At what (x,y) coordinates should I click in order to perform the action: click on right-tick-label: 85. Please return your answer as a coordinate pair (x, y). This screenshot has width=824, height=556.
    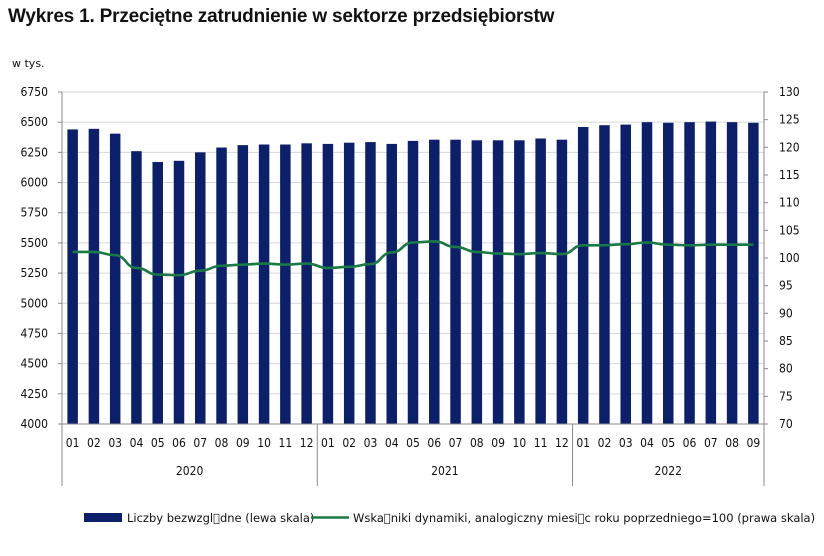
    Looking at the image, I should click on (786, 341).